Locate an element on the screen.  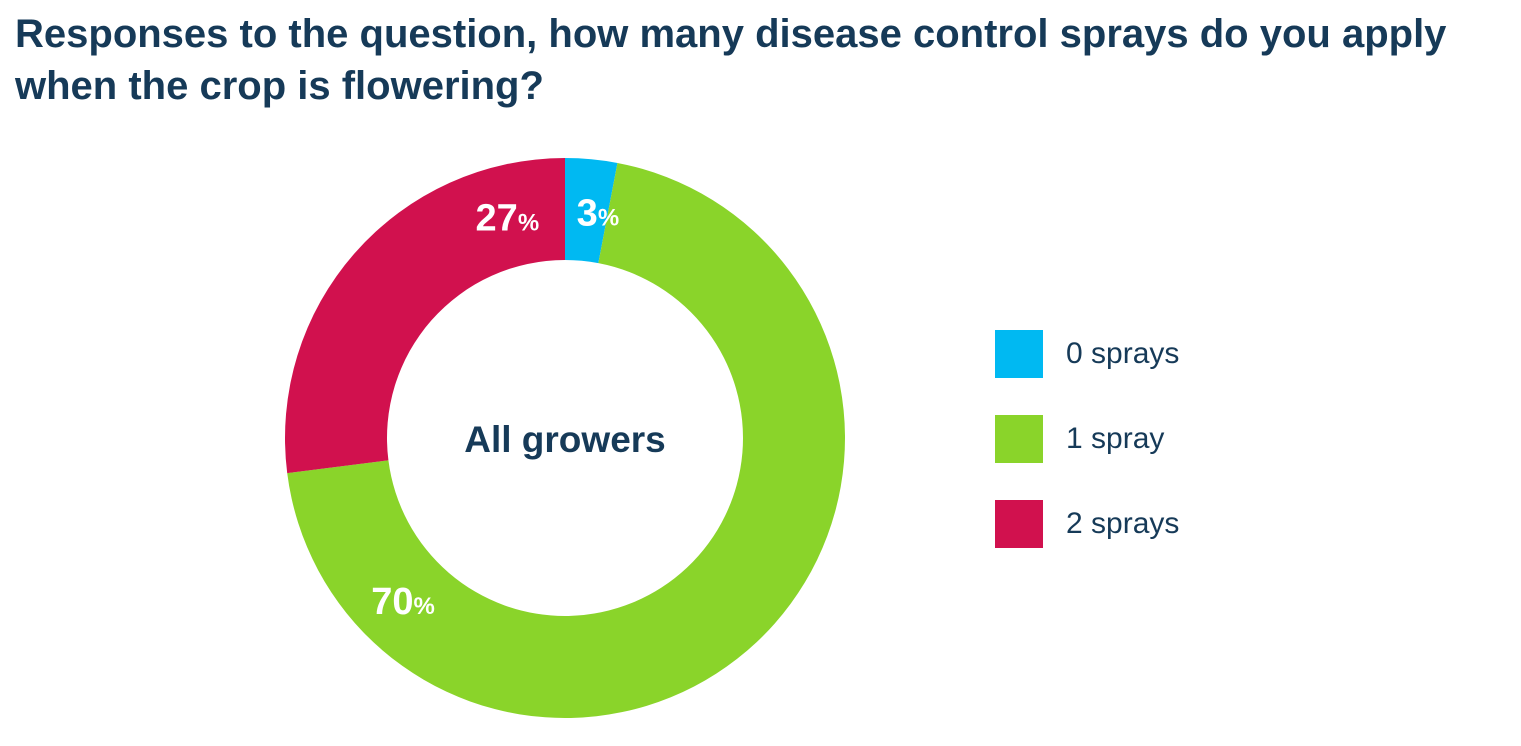
legend-label: 1 spray is located at coordinates (1115, 438).